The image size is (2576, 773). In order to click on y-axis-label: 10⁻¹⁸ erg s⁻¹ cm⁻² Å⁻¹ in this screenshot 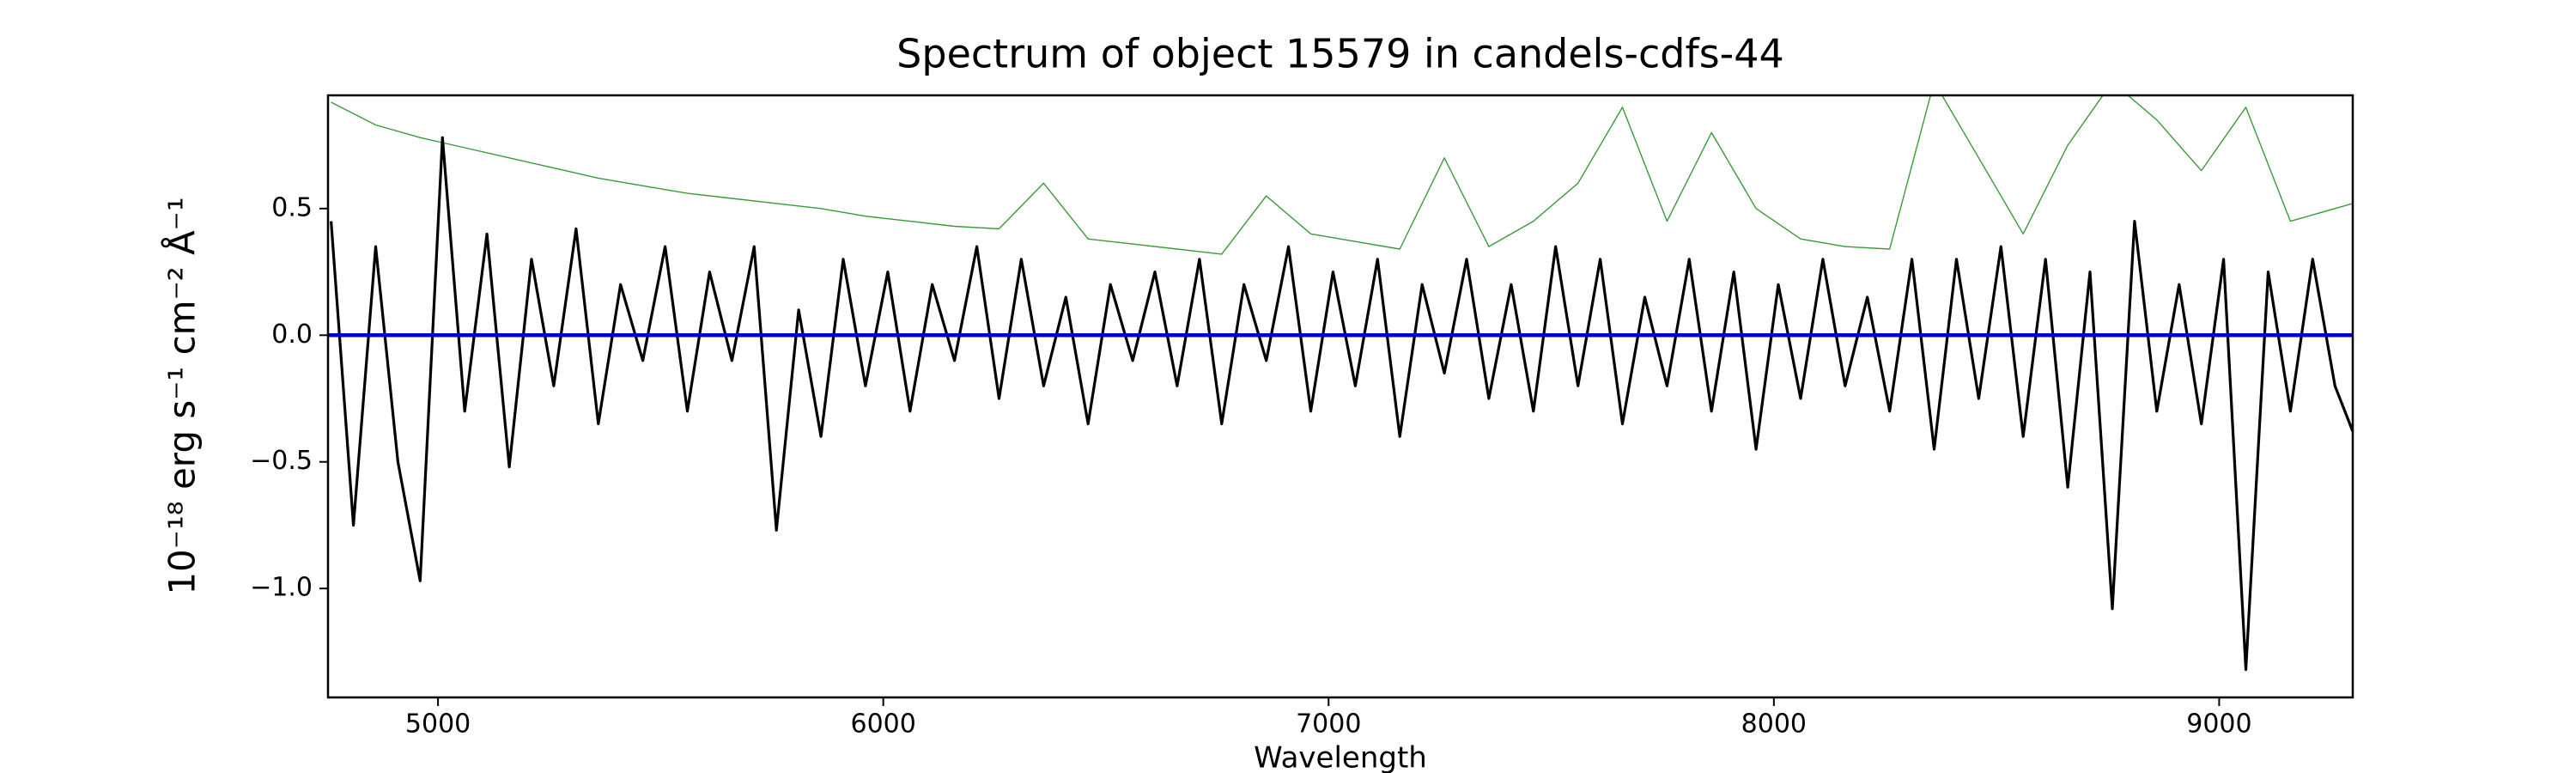, I will do `click(182, 395)`.